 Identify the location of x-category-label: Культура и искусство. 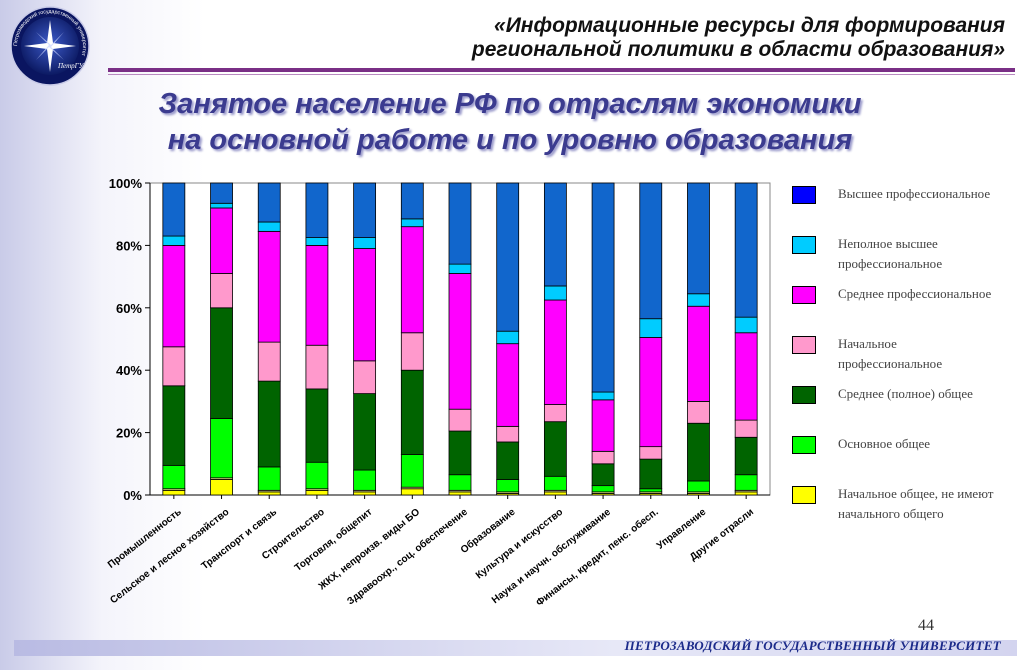
(519, 544).